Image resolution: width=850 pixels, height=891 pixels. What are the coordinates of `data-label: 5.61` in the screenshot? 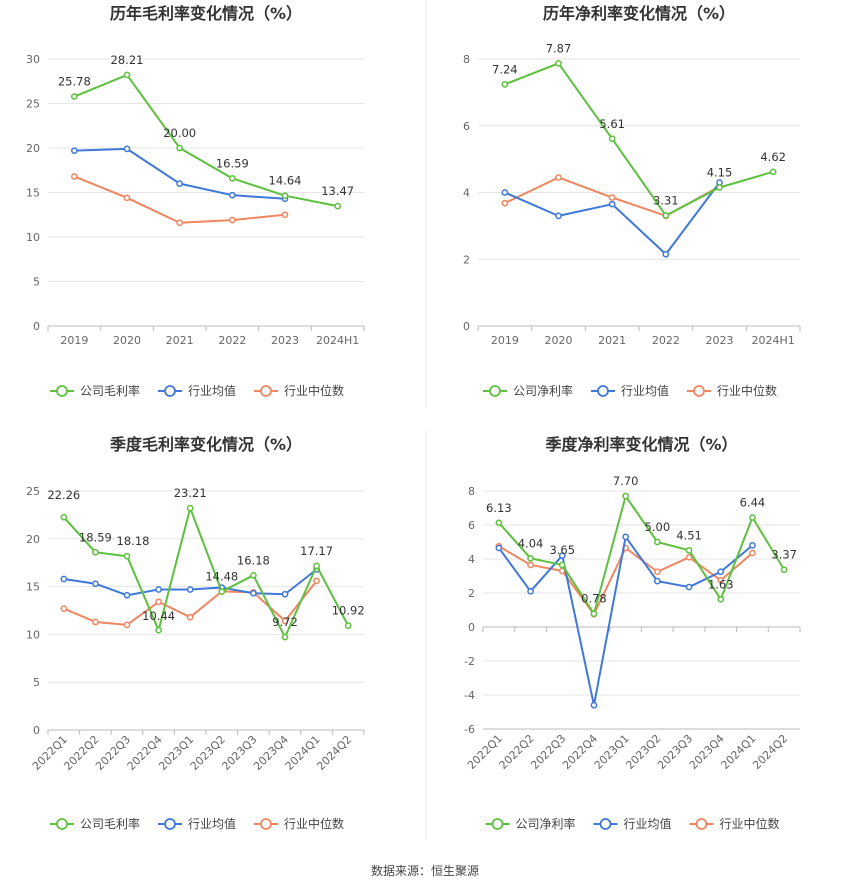 It's located at (612, 124).